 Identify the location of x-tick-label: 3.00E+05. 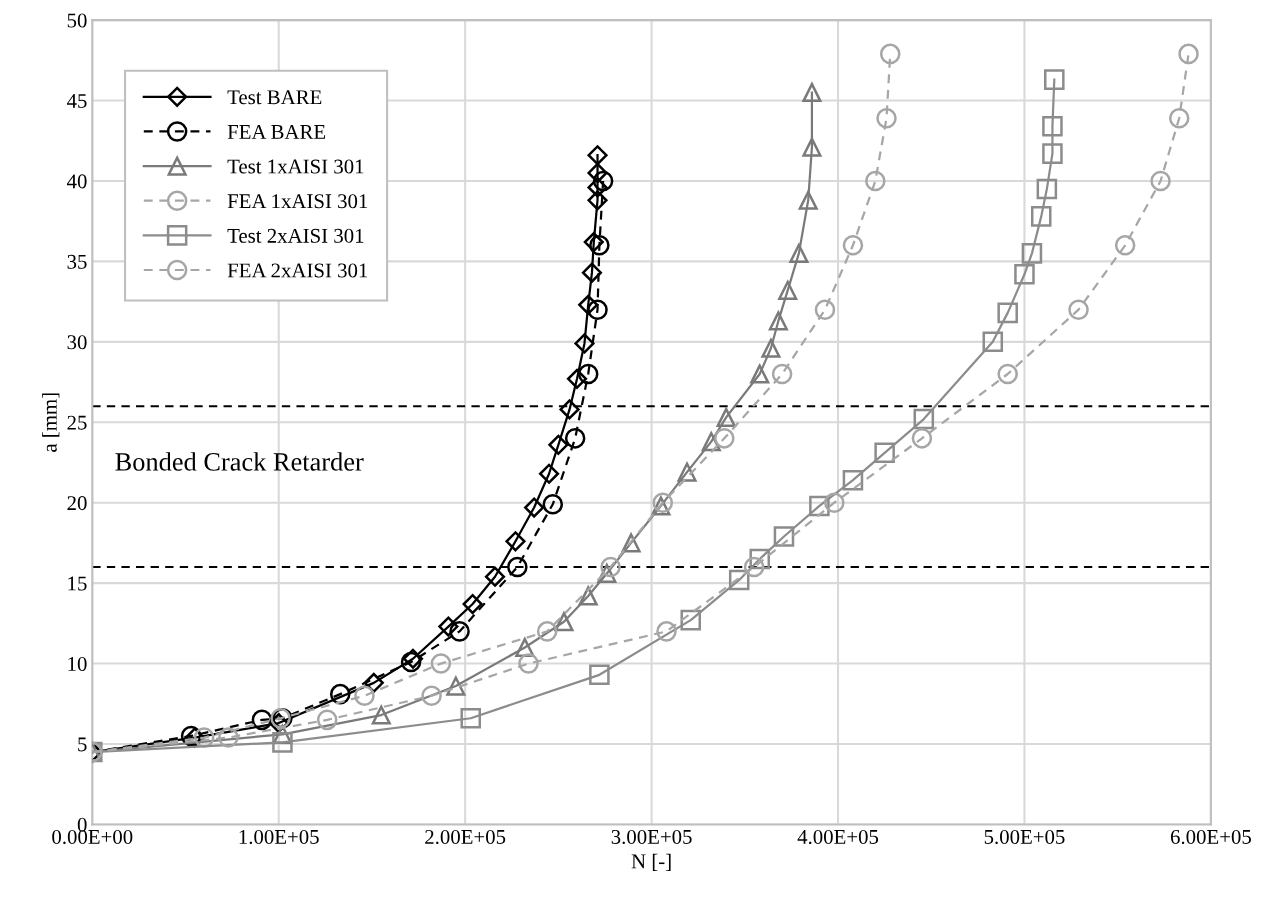
(651, 837).